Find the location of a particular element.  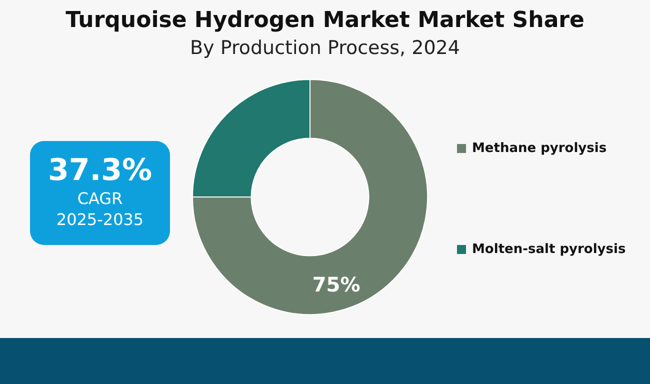

chart-title: Turquoise Hydrogen Market Market Share is located at coordinates (325, 20).